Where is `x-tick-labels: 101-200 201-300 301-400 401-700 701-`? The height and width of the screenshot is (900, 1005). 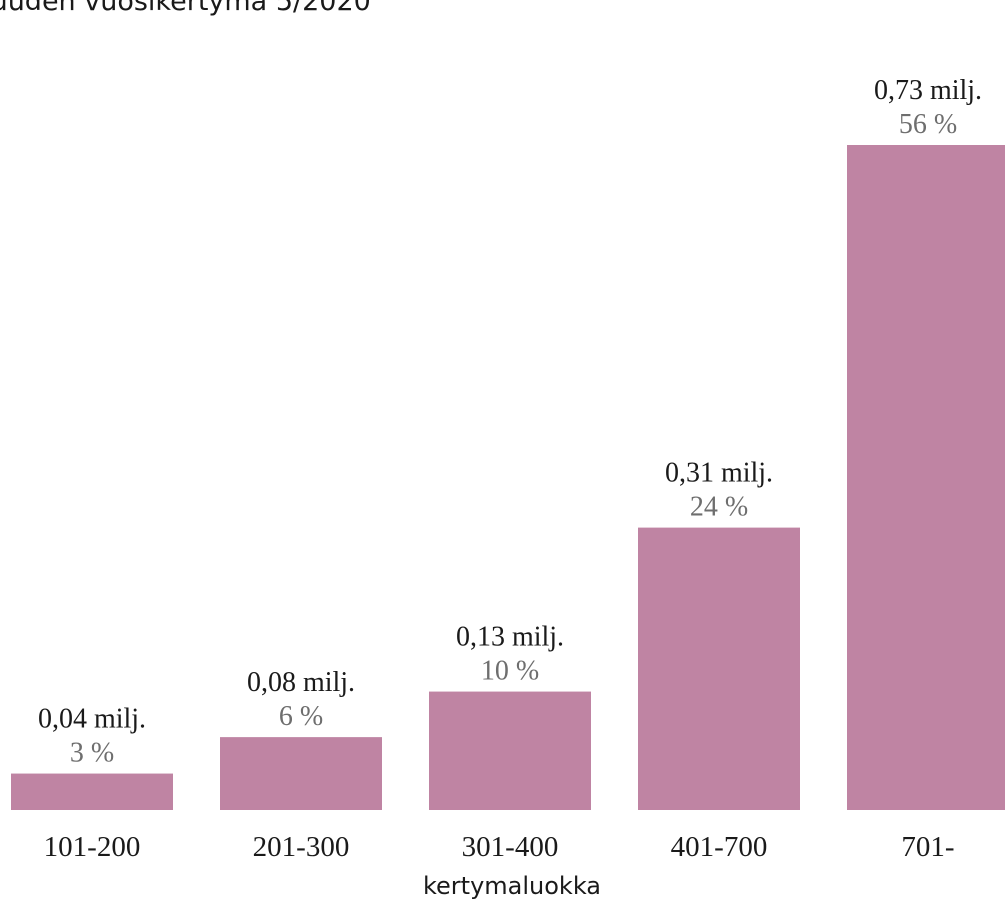 x-tick-labels: 101-200 201-300 301-400 401-700 701- is located at coordinates (499, 847).